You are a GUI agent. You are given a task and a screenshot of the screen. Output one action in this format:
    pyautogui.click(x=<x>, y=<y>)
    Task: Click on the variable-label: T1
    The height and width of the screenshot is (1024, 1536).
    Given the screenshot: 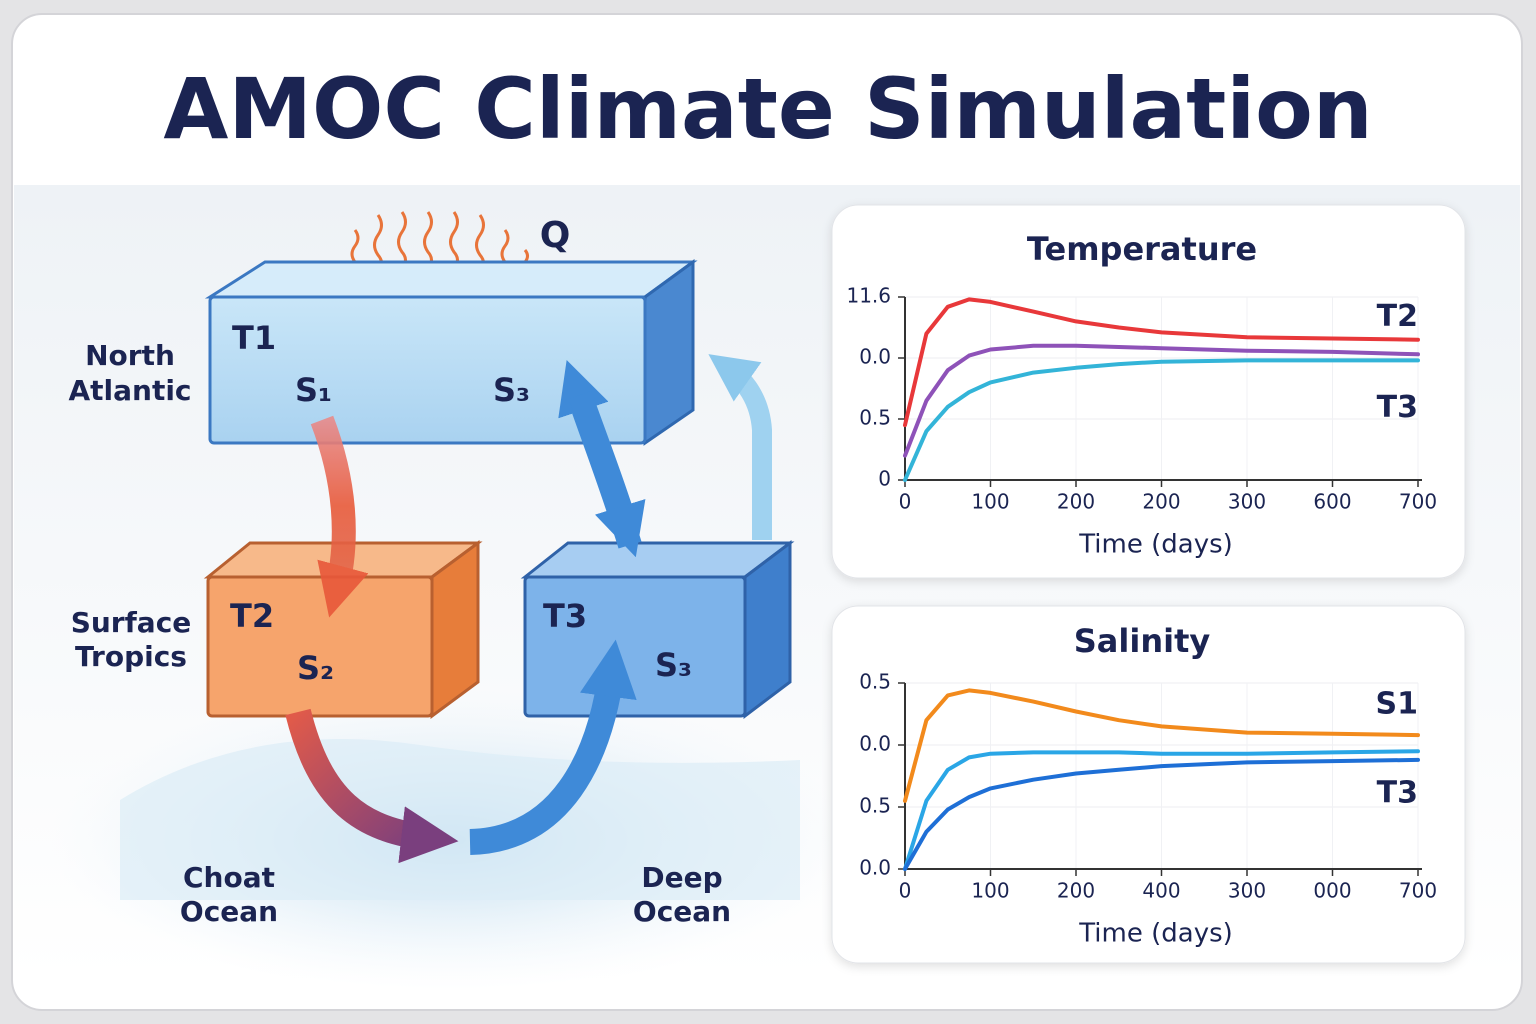 What is the action you would take?
    pyautogui.click(x=254, y=338)
    